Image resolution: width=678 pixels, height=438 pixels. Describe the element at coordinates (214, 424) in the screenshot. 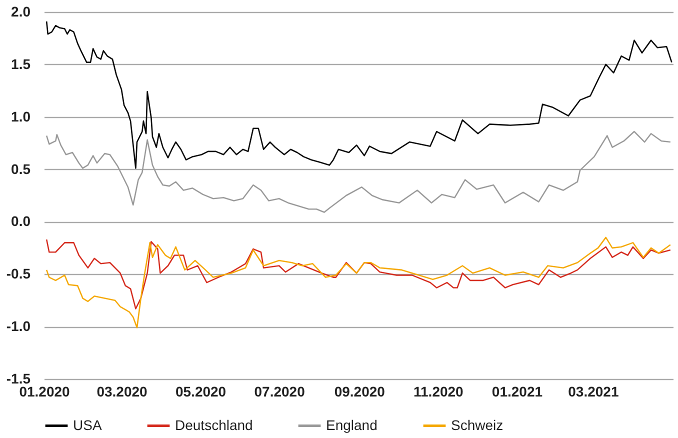

I see `legend-label: Deutschland` at that location.